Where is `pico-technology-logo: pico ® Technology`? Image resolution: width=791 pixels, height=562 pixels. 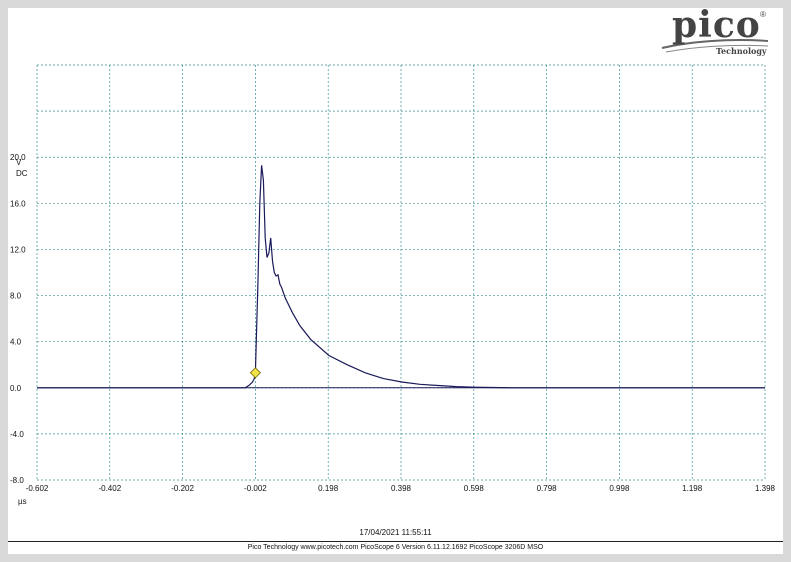 pico-technology-logo: pico ® Technology is located at coordinates (715, 32).